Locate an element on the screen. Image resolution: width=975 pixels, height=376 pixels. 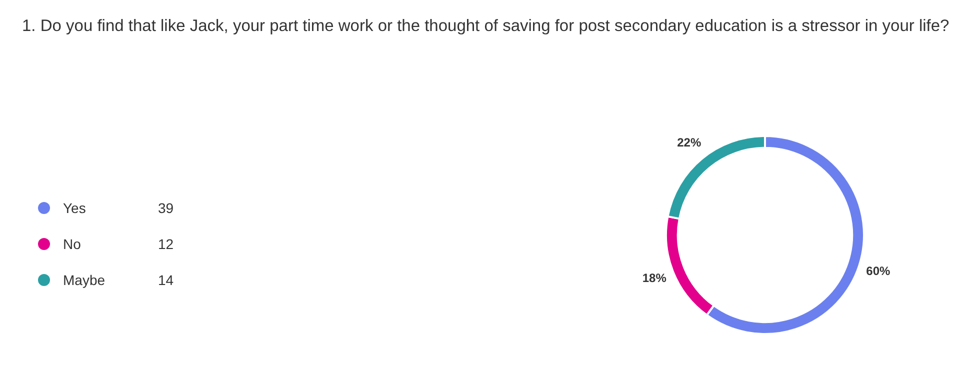
data-label: 60% is located at coordinates (878, 271).